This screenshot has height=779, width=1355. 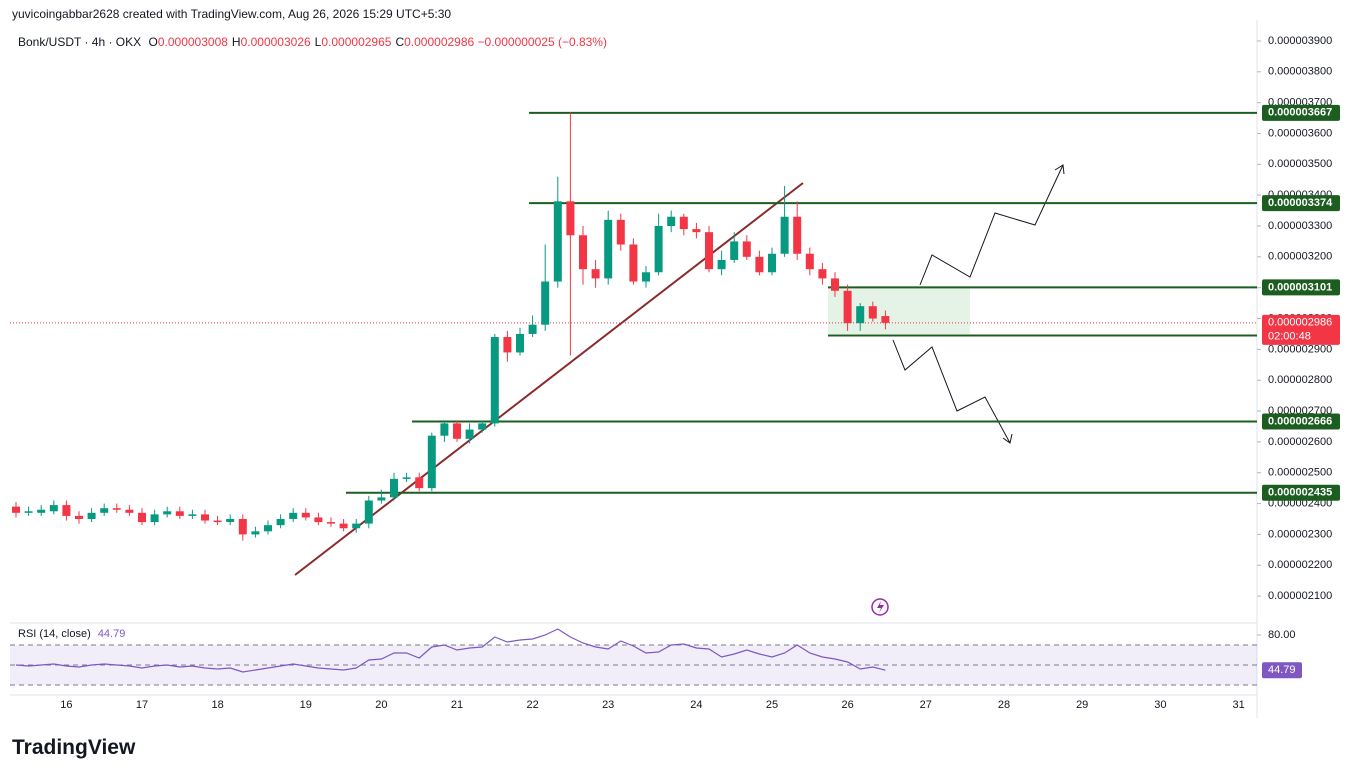 What do you see at coordinates (1300, 421) in the screenshot?
I see `level-label: 0.000002666` at bounding box center [1300, 421].